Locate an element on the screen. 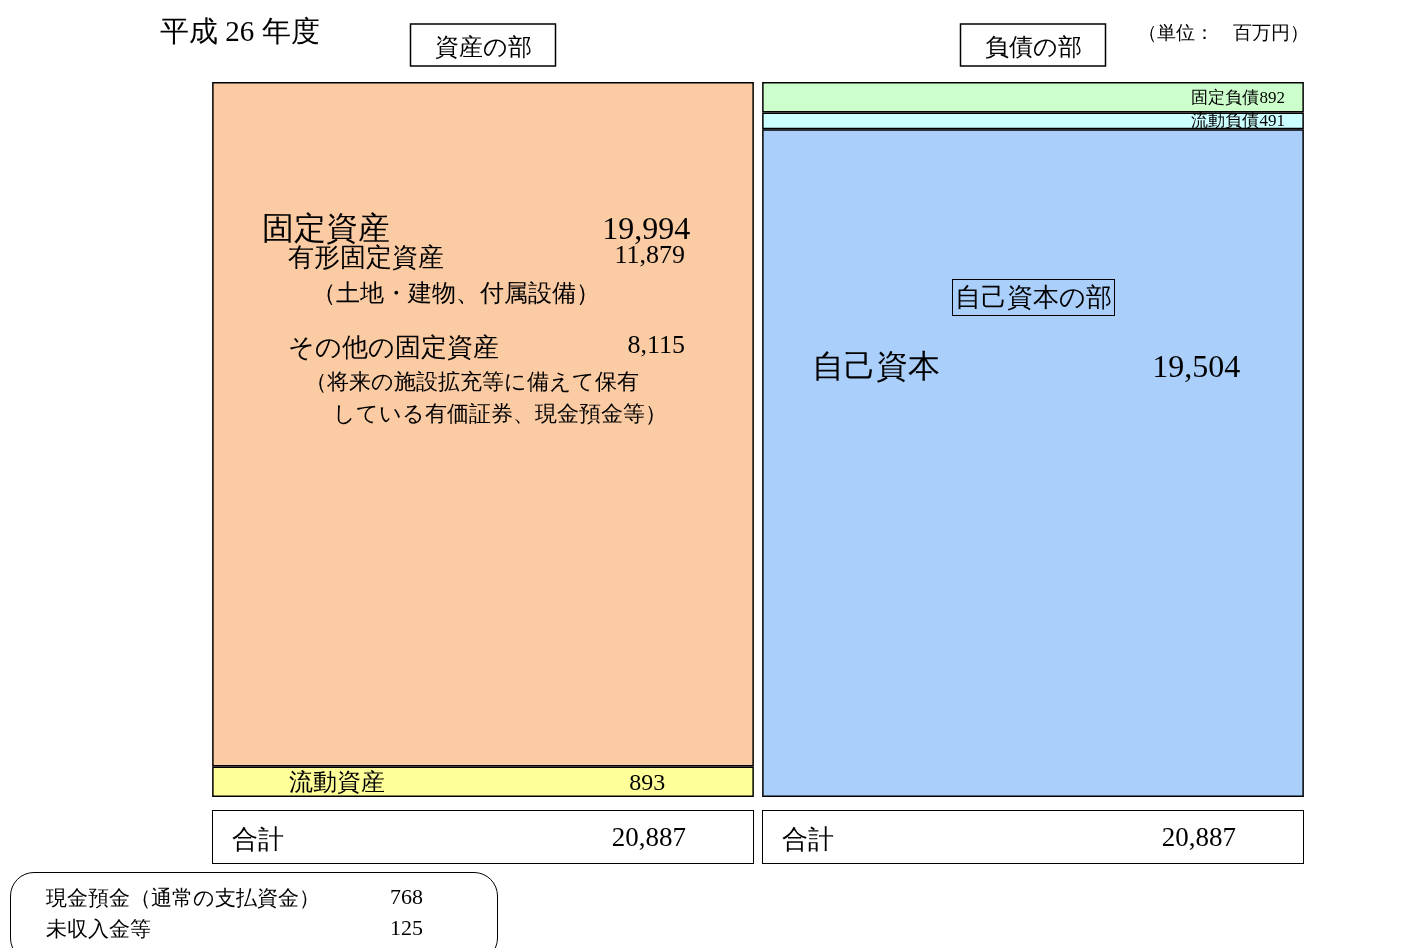  data-label: 491 is located at coordinates (1272, 121).